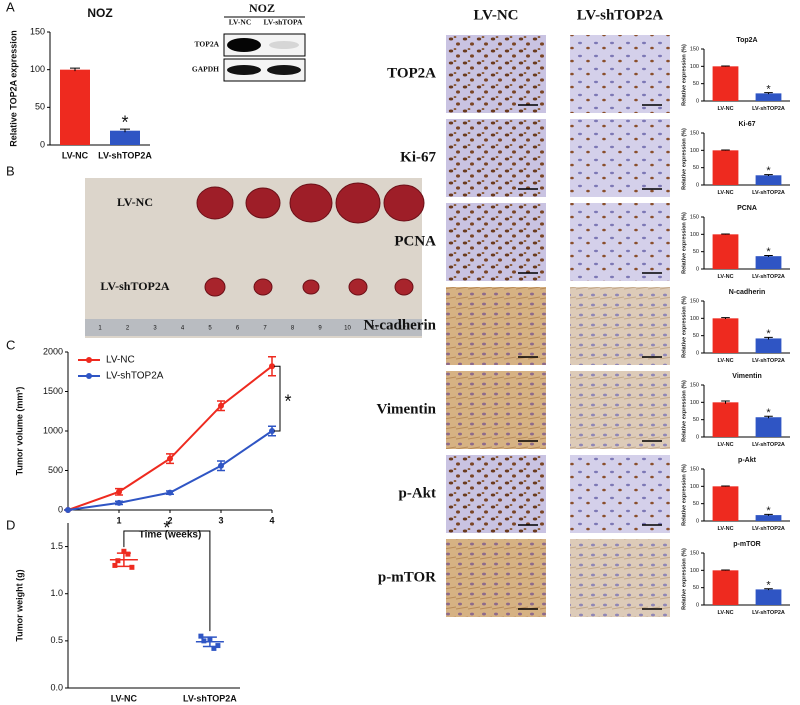  What do you see at coordinates (417, 493) in the screenshot?
I see `ihc-row: p-Akt` at bounding box center [417, 493].